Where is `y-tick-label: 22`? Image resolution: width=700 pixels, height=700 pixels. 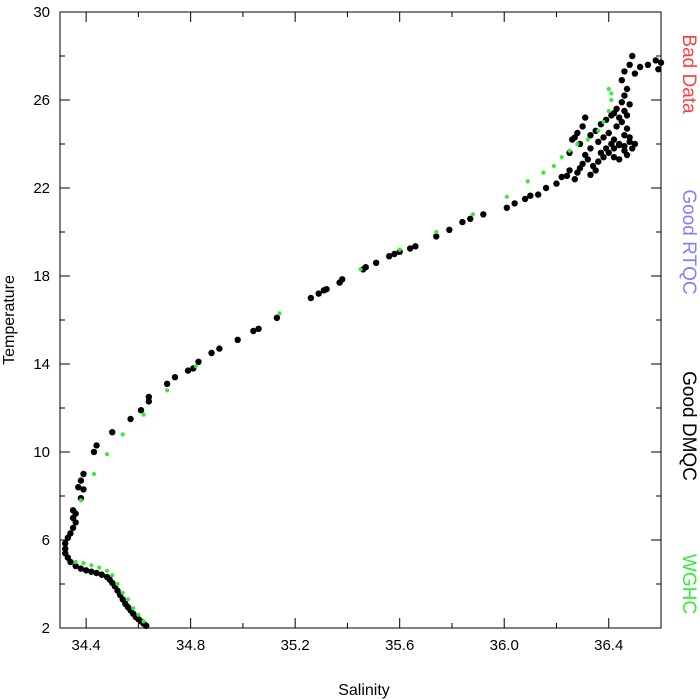 y-tick-label: 22 is located at coordinates (41, 188).